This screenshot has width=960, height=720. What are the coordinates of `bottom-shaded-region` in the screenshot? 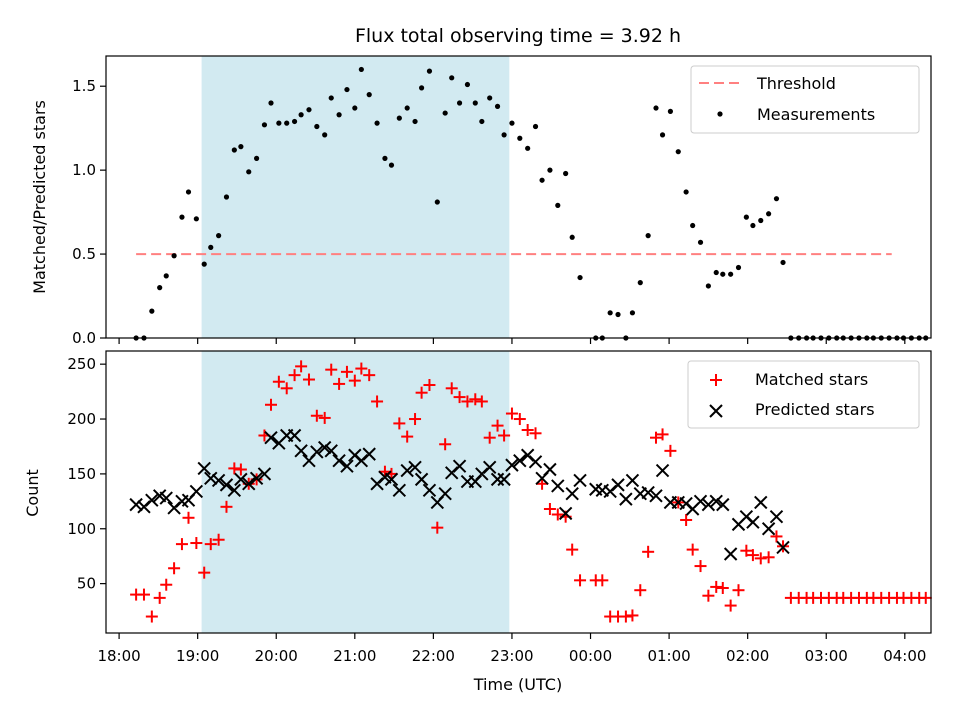 It's located at (355, 492).